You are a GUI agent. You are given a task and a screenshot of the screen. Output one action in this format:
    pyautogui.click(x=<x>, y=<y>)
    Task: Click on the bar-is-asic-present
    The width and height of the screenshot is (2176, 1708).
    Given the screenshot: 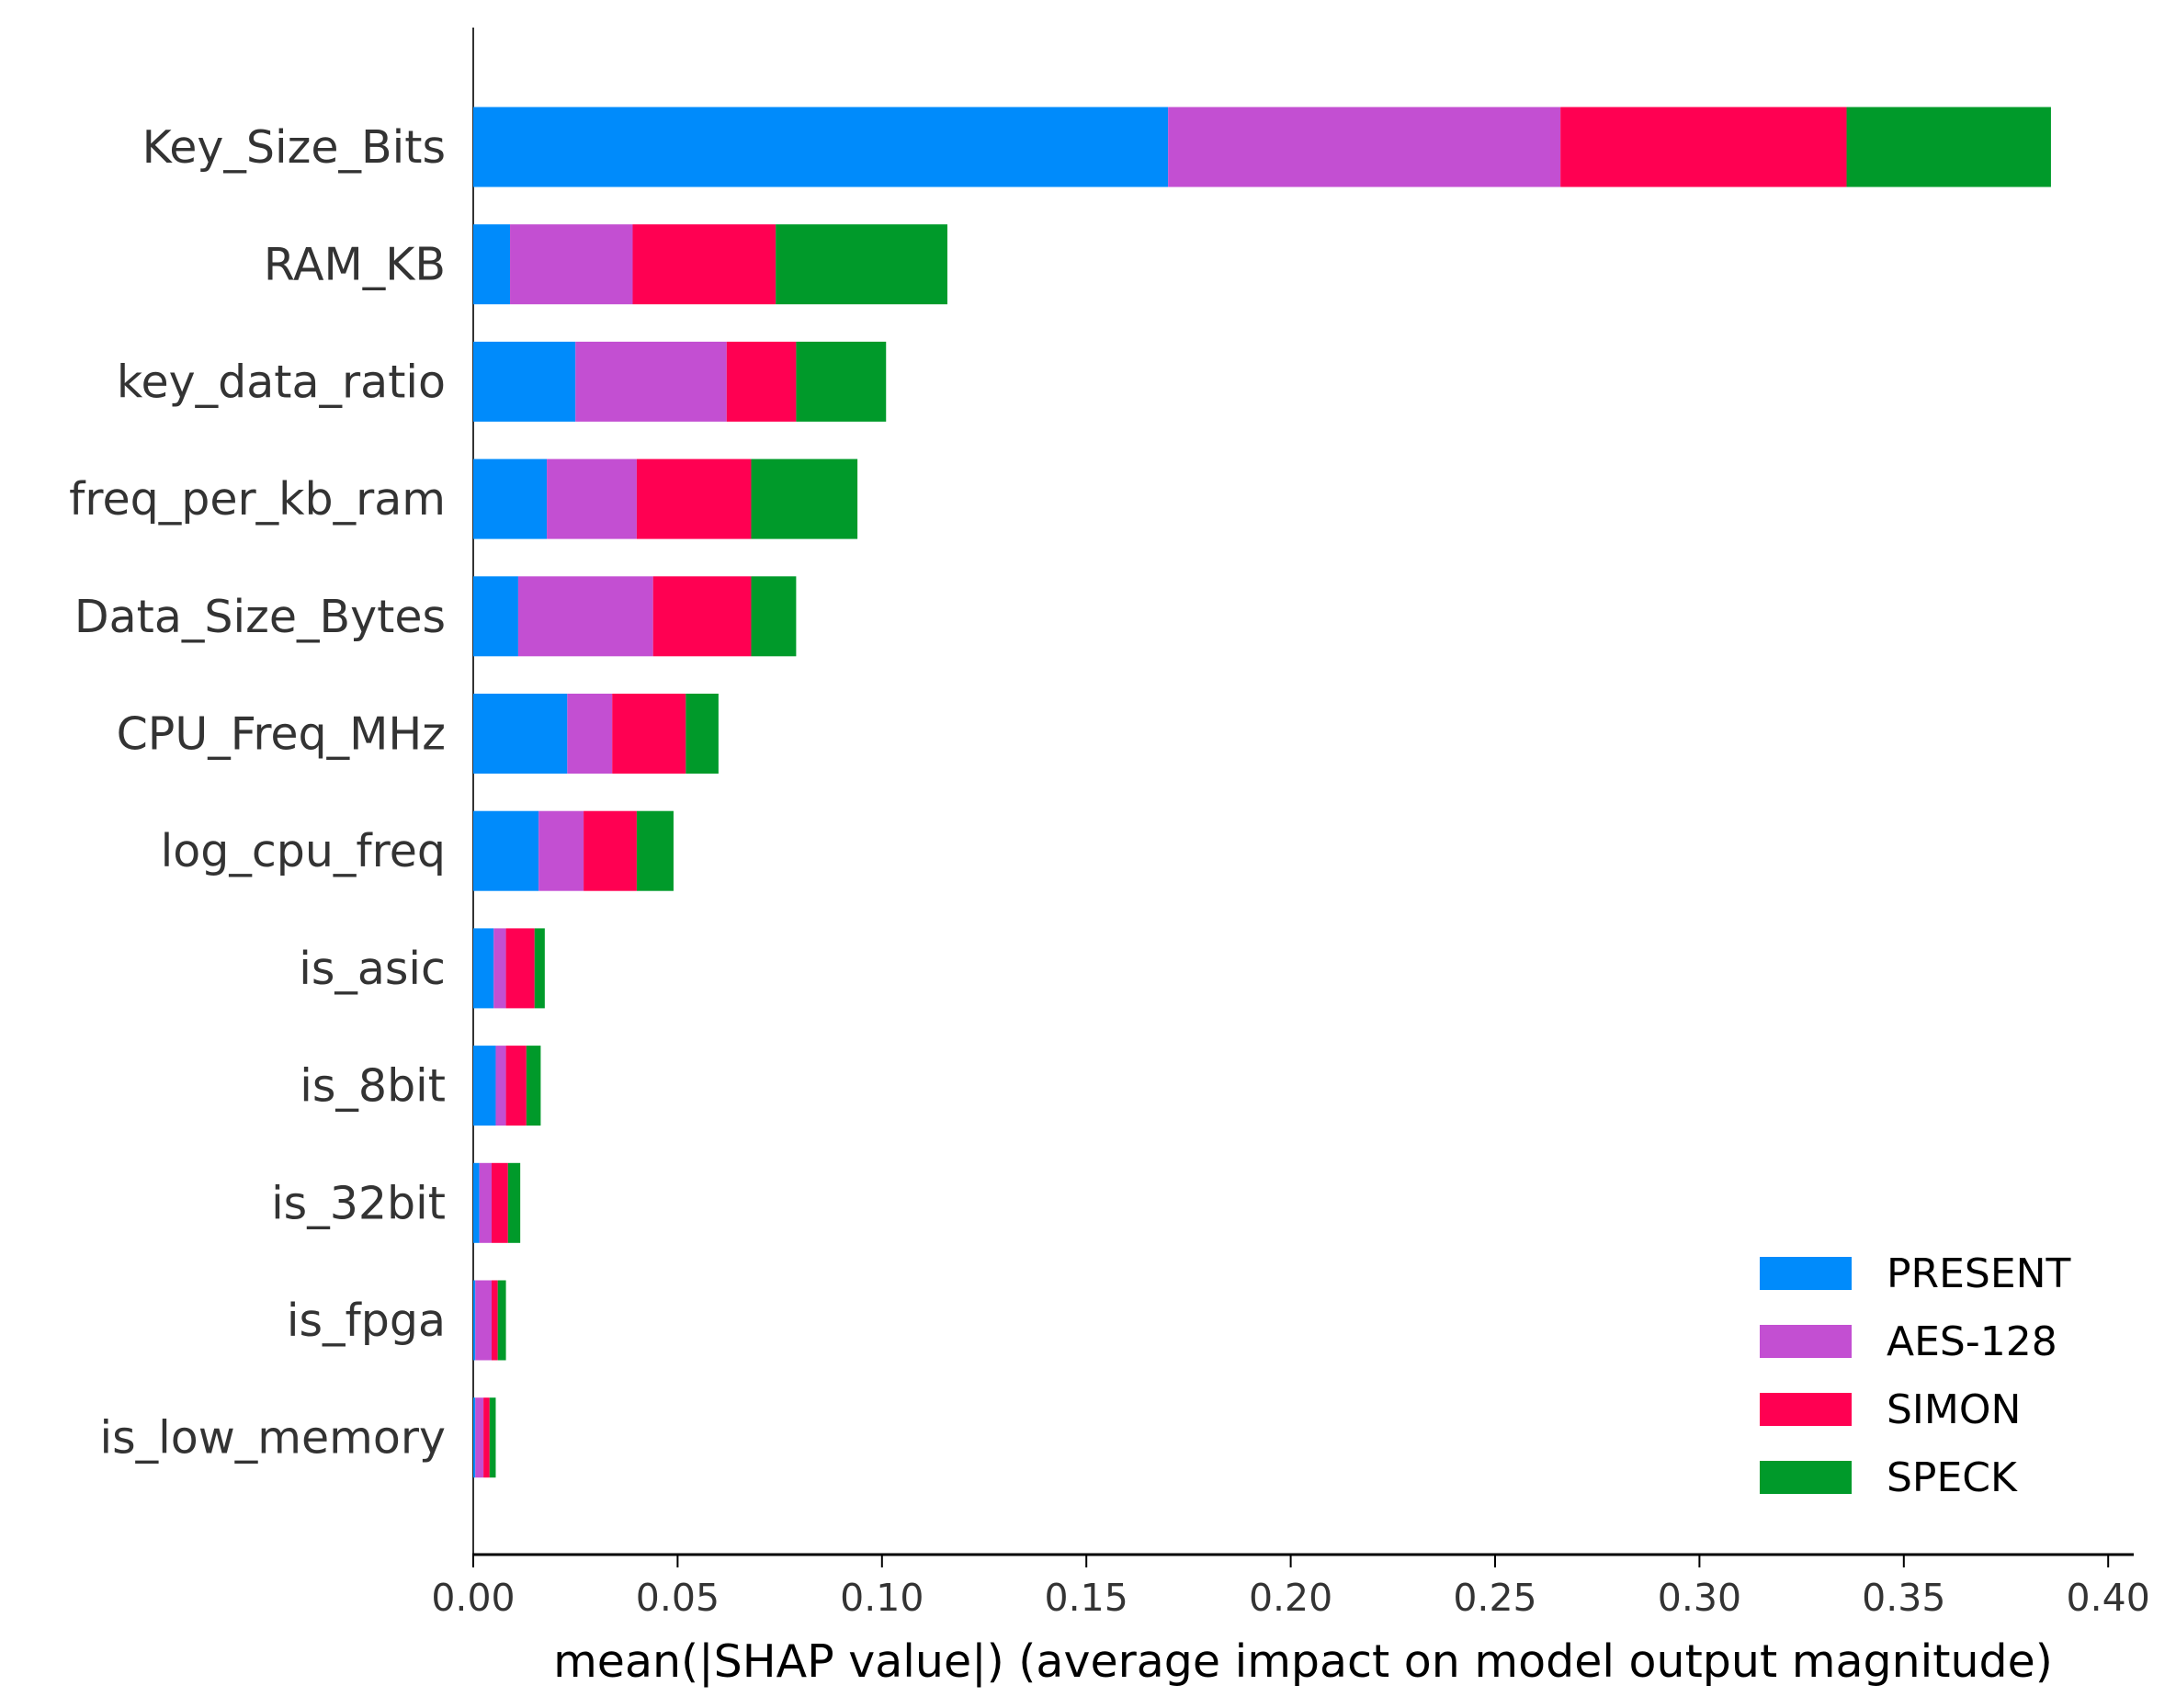 What is the action you would take?
    pyautogui.click(x=483, y=969)
    